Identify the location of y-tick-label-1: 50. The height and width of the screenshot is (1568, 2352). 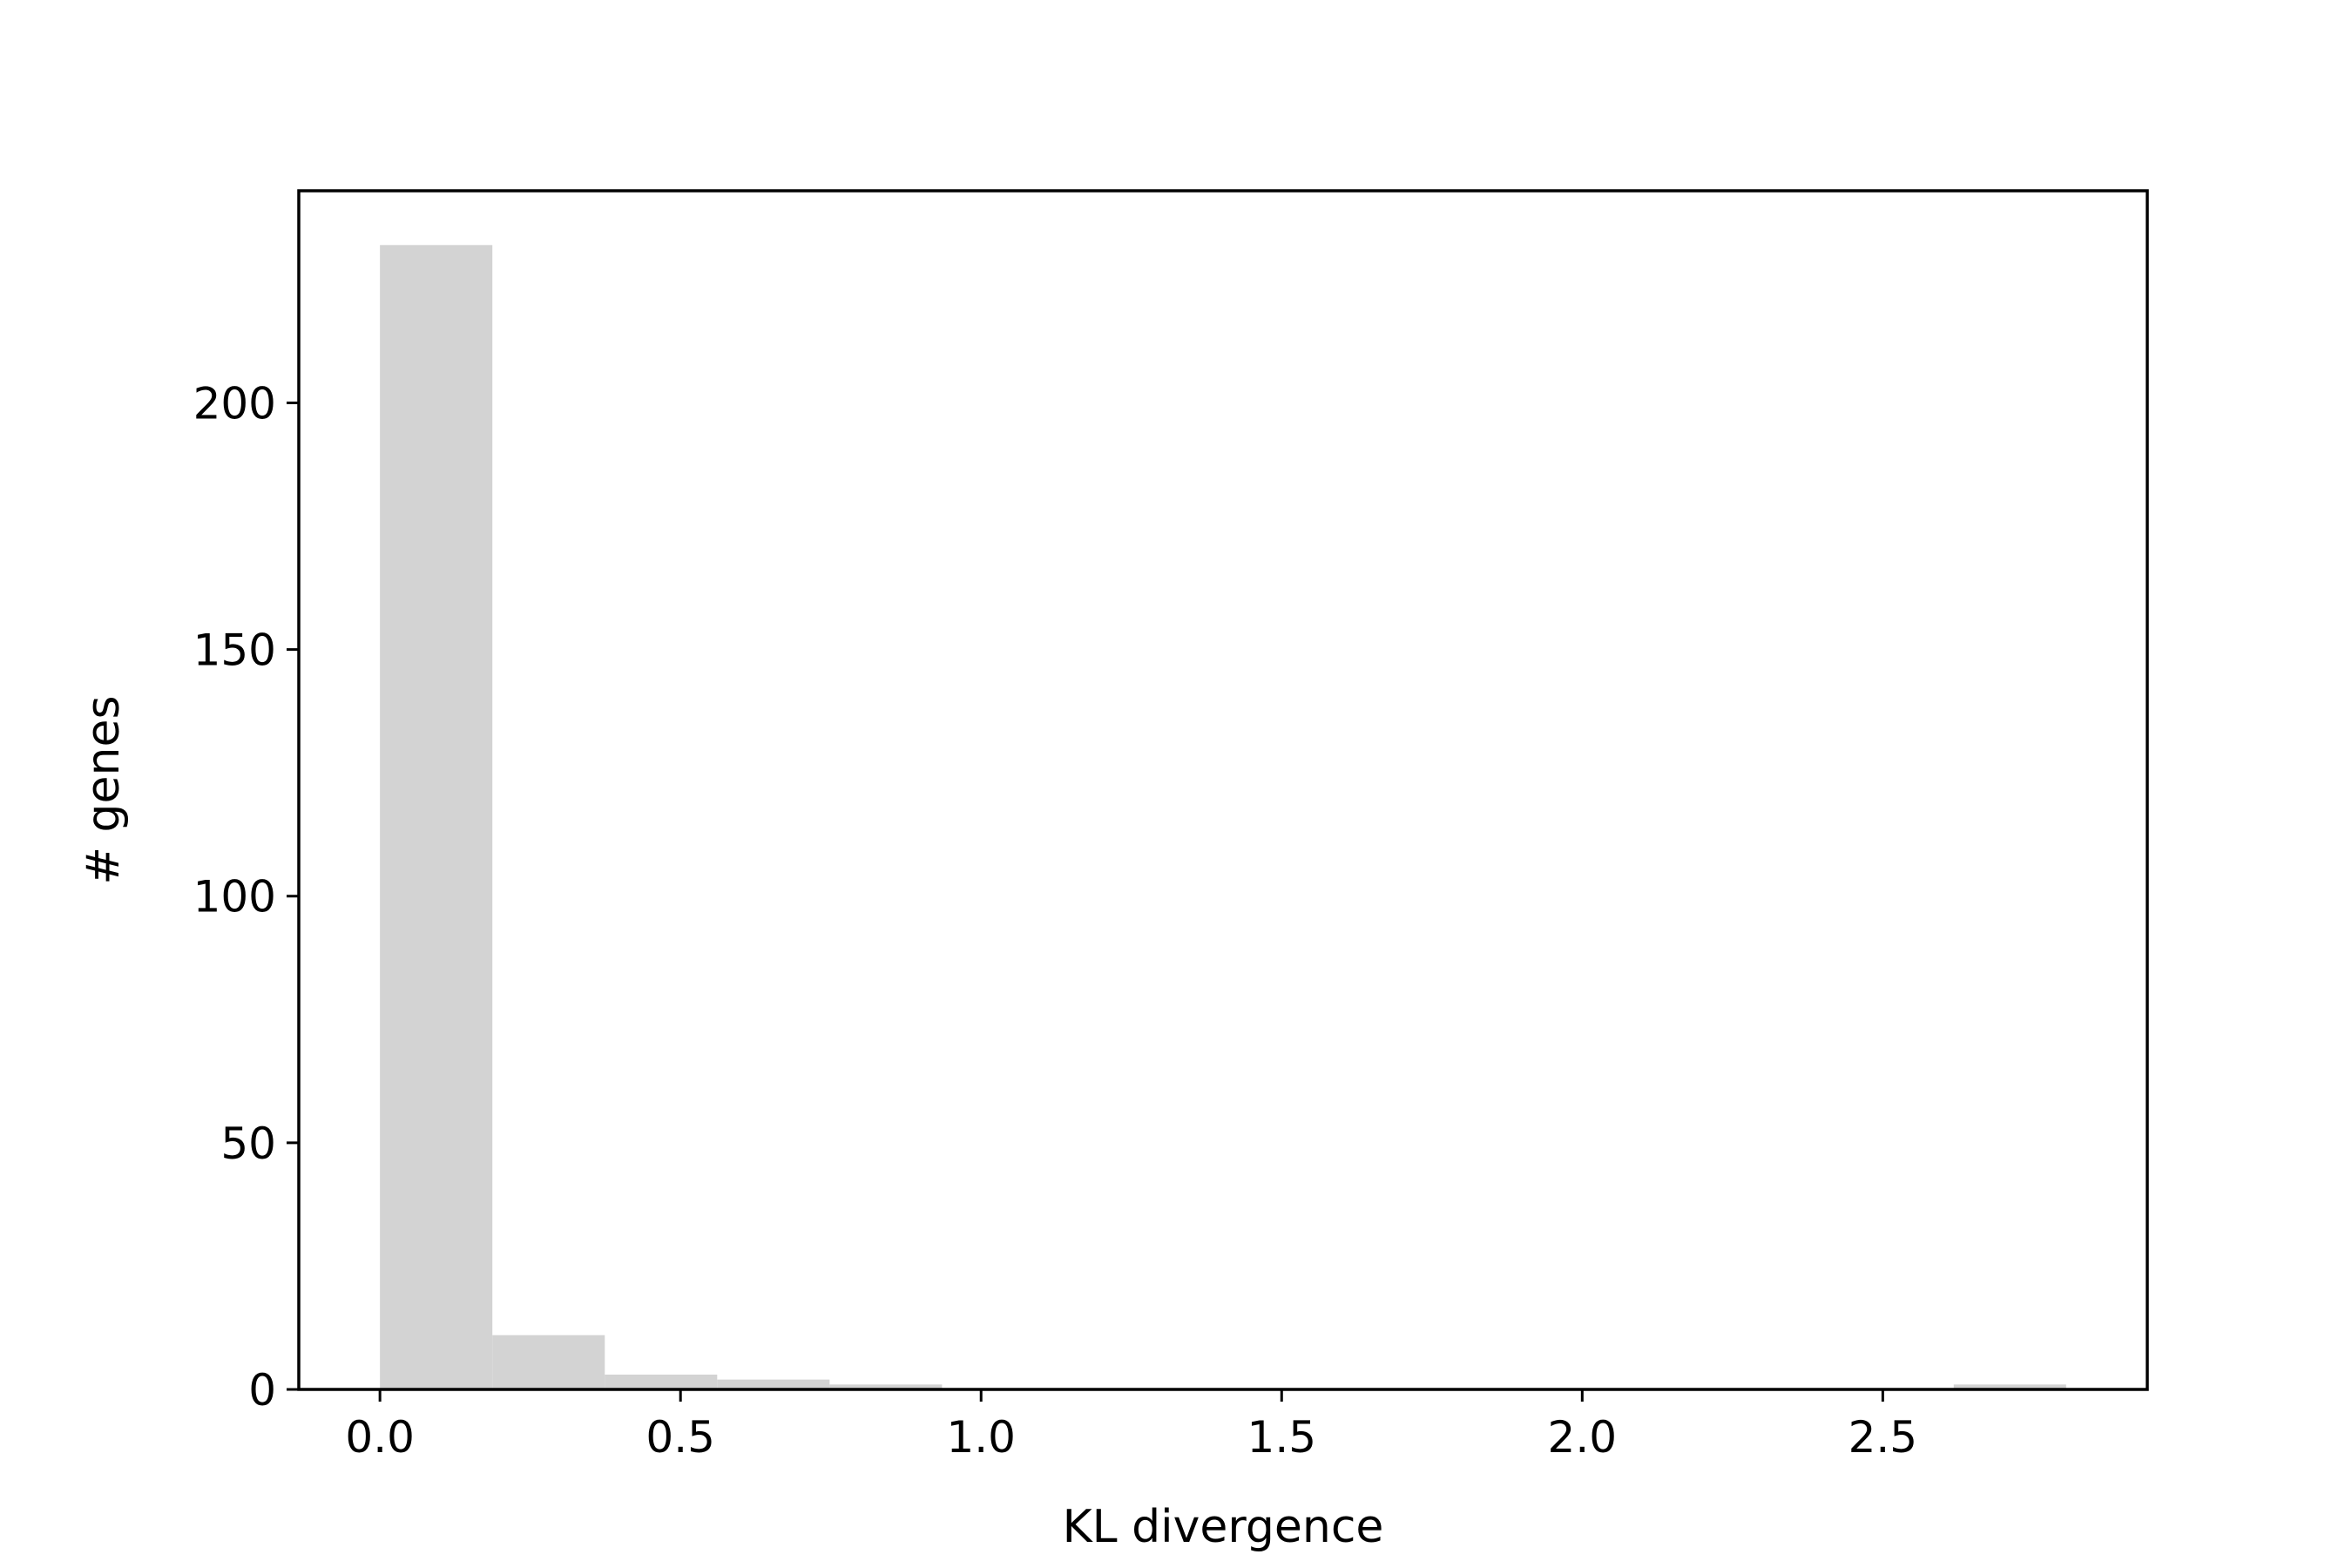
(248, 1144).